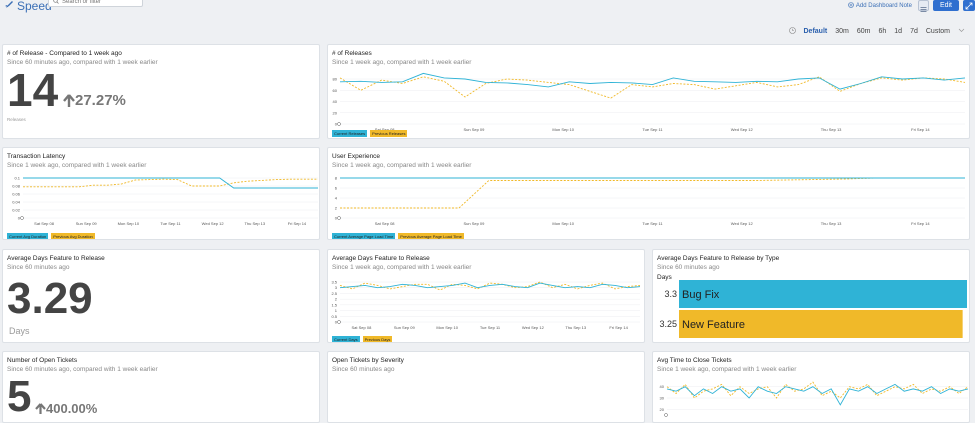 The width and height of the screenshot is (975, 423). What do you see at coordinates (36, 156) in the screenshot?
I see `widget-title: Transaction Latency` at bounding box center [36, 156].